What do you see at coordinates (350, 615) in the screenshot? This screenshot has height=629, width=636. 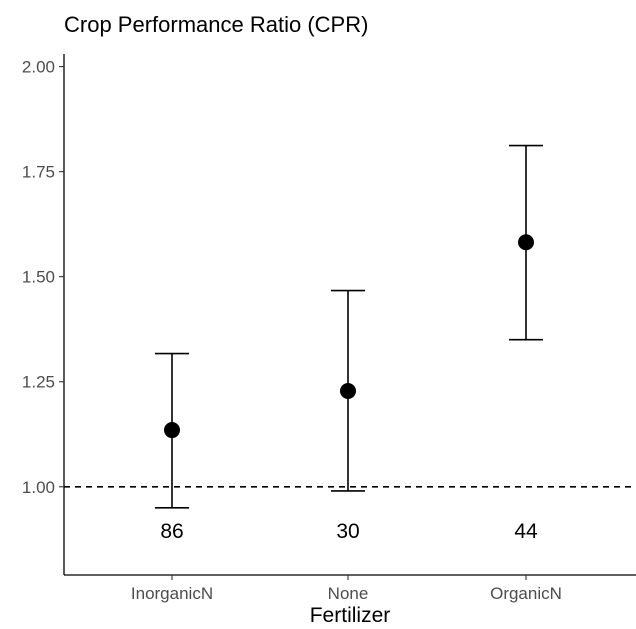 I see `x-axis-title: Fertilizer` at bounding box center [350, 615].